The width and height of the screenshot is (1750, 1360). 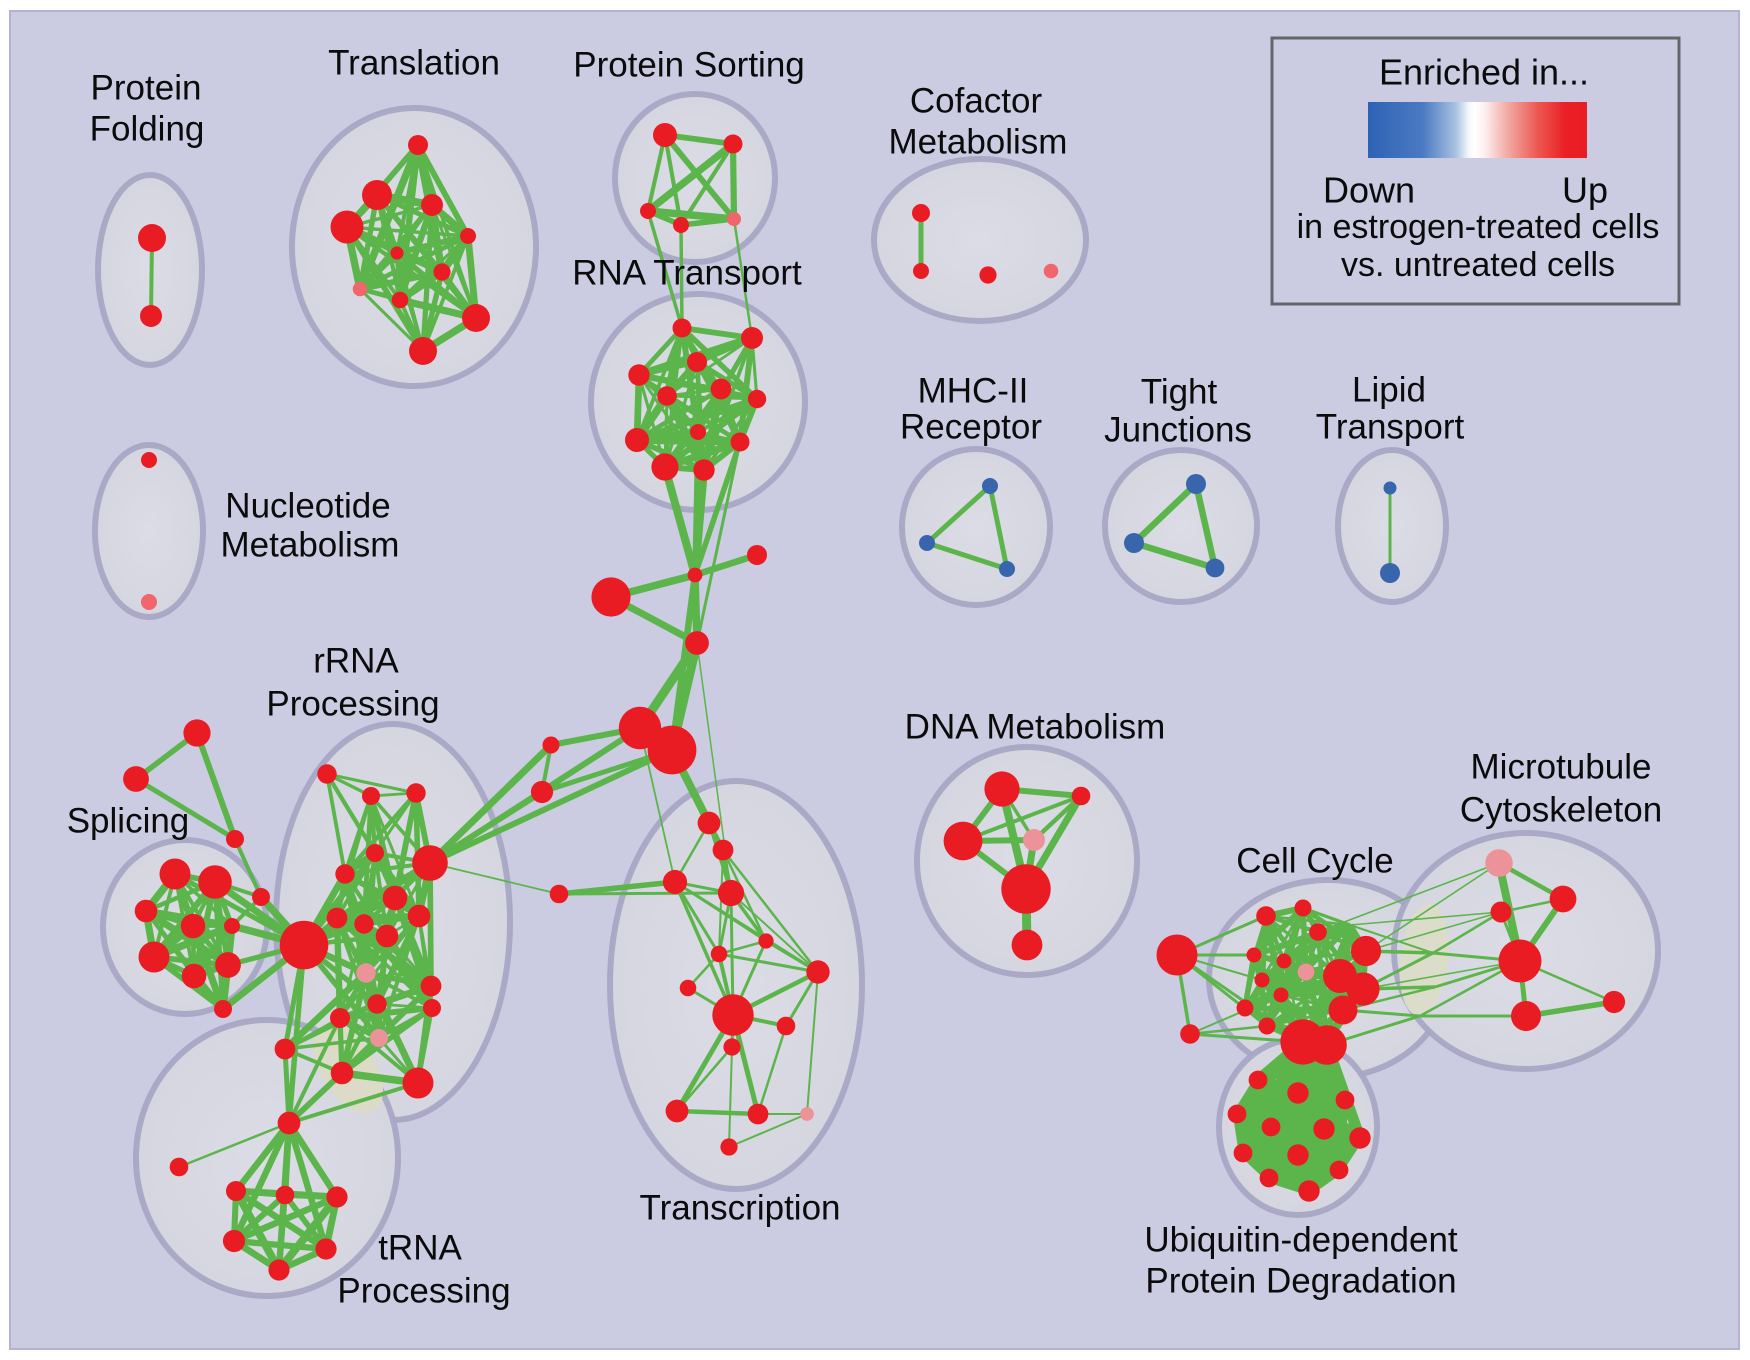 What do you see at coordinates (740, 1208) in the screenshot?
I see `svg-text: Transcription` at bounding box center [740, 1208].